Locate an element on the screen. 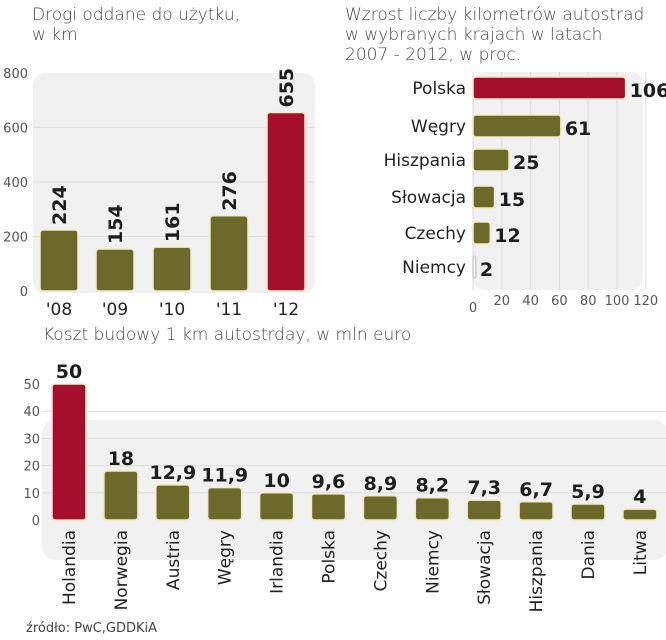  category-label: Litwa is located at coordinates (641, 552).